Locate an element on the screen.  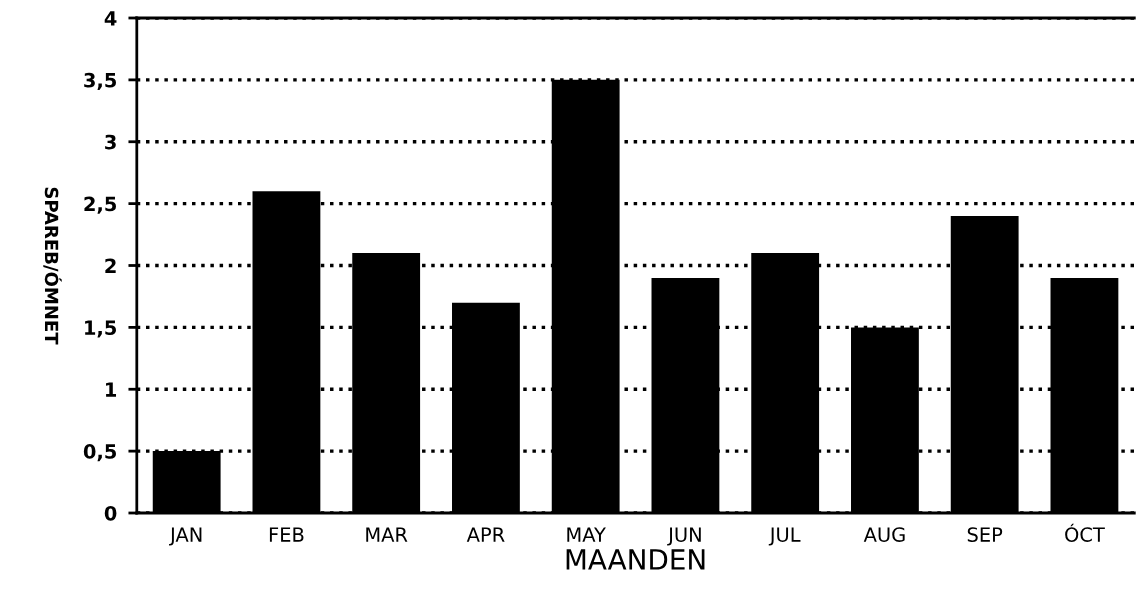
x-axis-title: MAANDEN is located at coordinates (635, 559).